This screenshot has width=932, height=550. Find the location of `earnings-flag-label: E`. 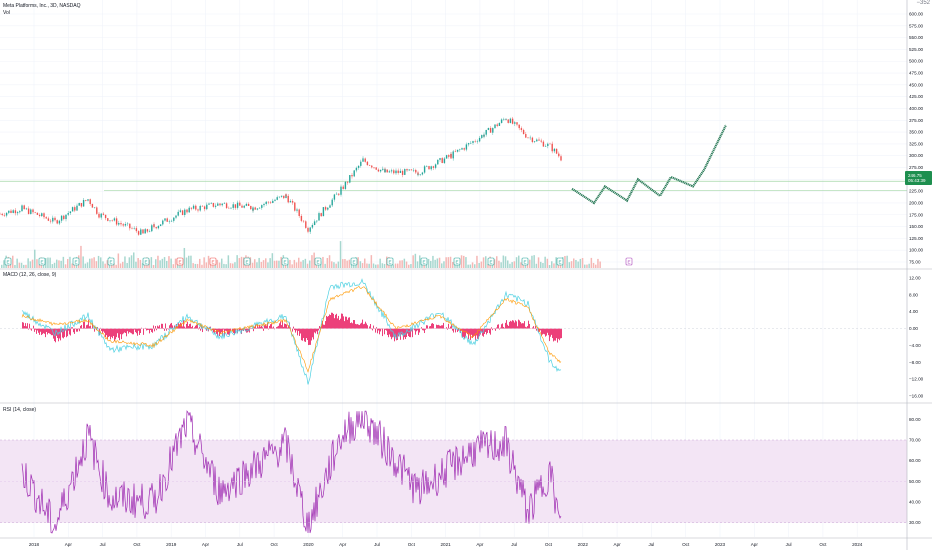

earnings-flag-label: E is located at coordinates (212, 262).